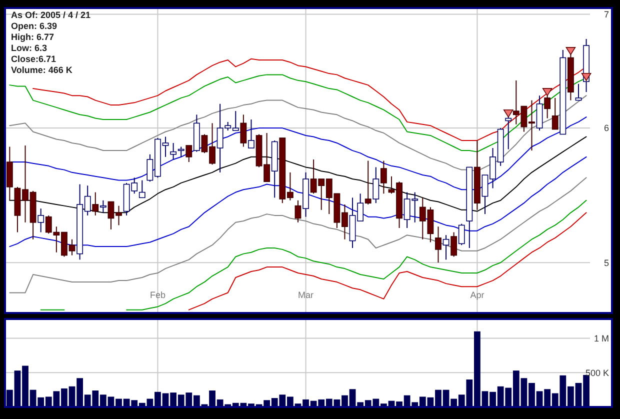 The height and width of the screenshot is (419, 620). What do you see at coordinates (32, 37) in the screenshot?
I see `annotation: High: 6.77` at bounding box center [32, 37].